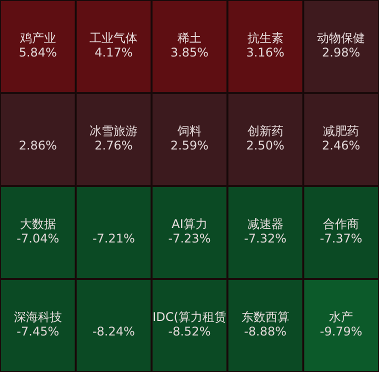 This screenshot has height=372, width=379. I want to click on data-label: -9.79%, so click(341, 331).